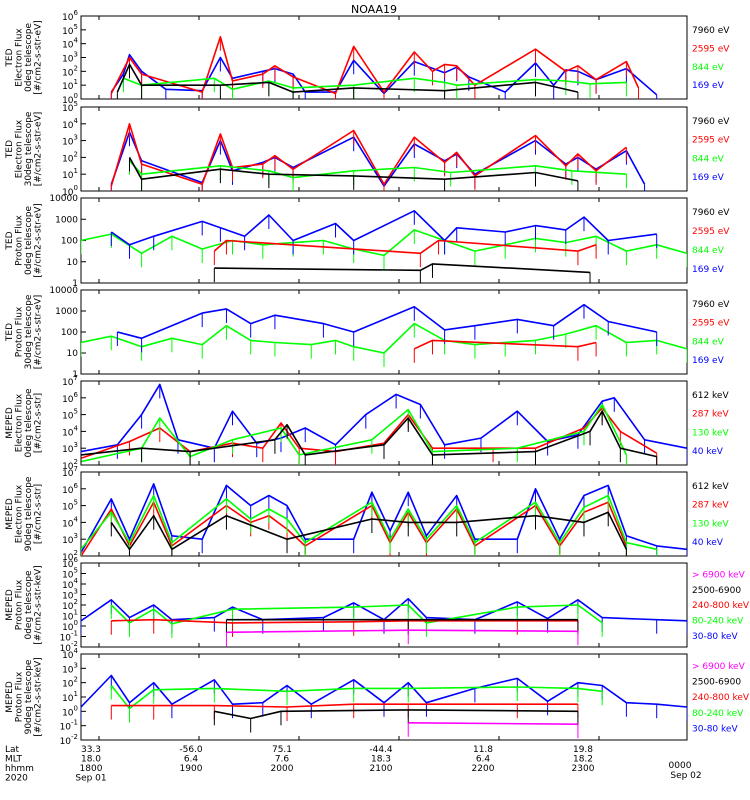  What do you see at coordinates (90, 779) in the screenshot?
I see `footer-value: Sep 01` at bounding box center [90, 779].